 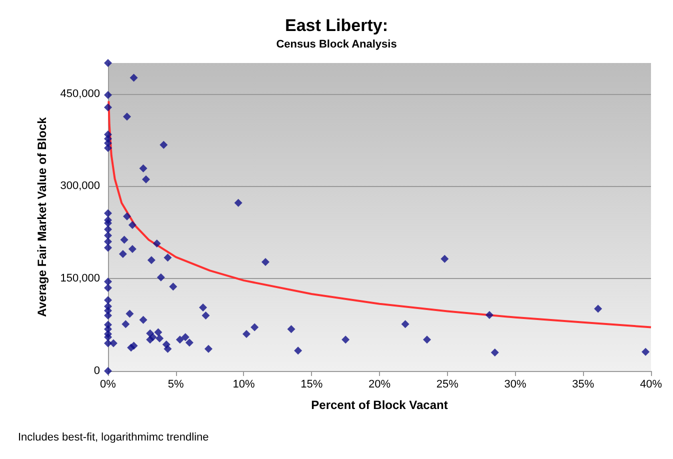 What do you see at coordinates (515, 384) in the screenshot?
I see `x-tick-label: 30%` at bounding box center [515, 384].